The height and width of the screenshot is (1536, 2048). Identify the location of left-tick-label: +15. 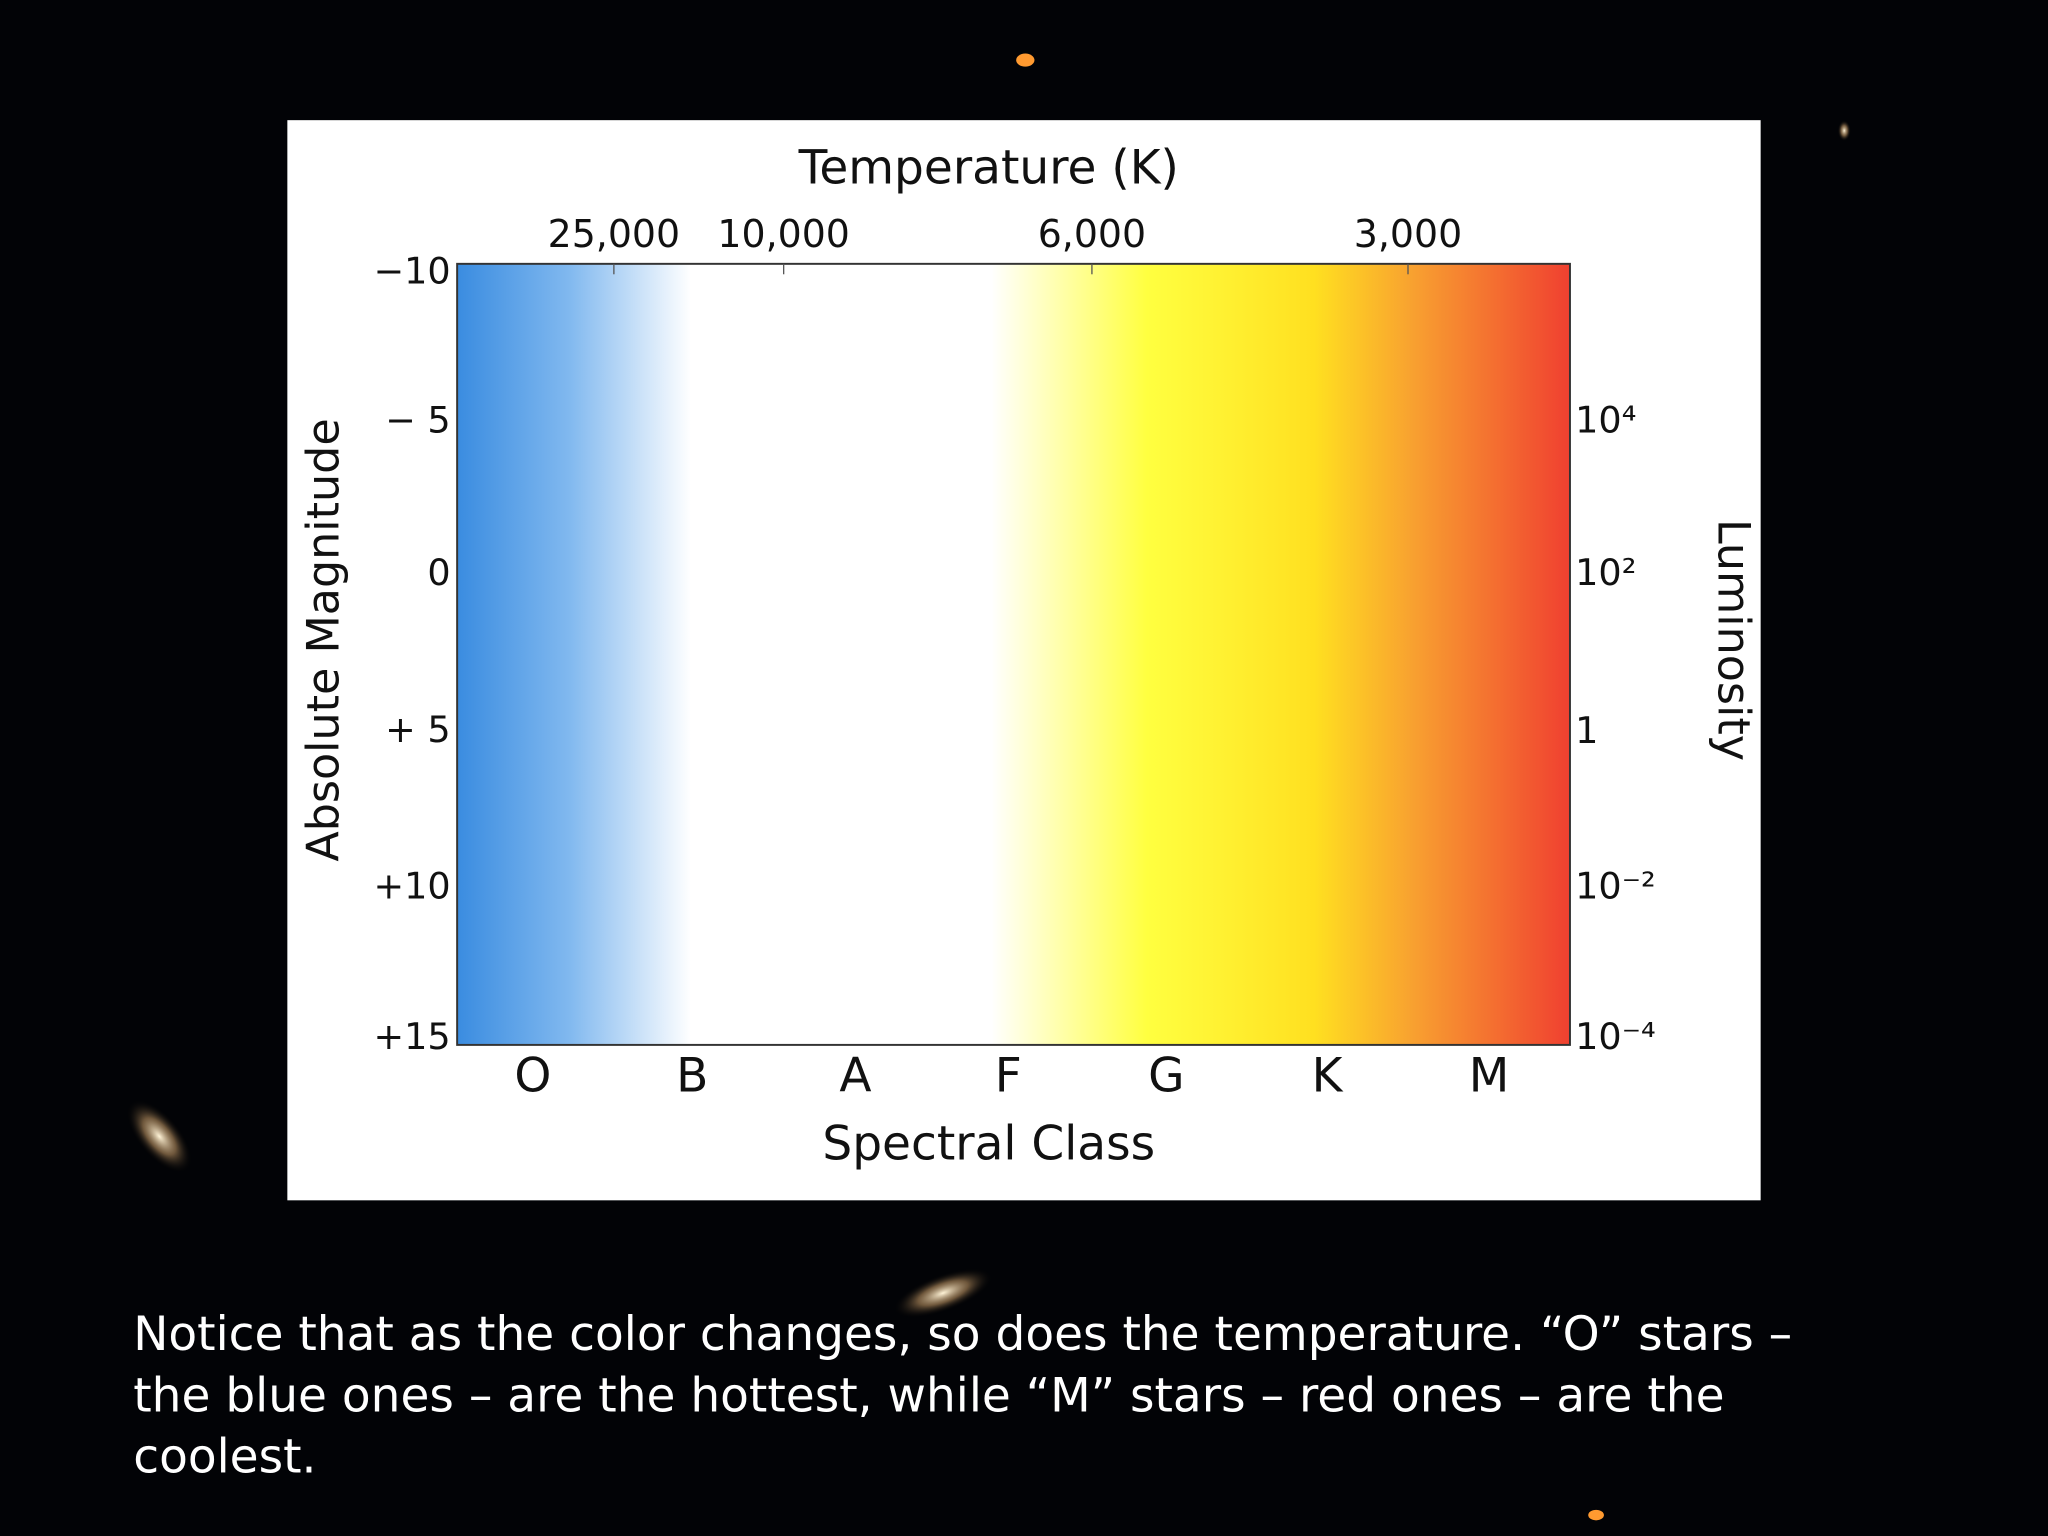
(411, 1036).